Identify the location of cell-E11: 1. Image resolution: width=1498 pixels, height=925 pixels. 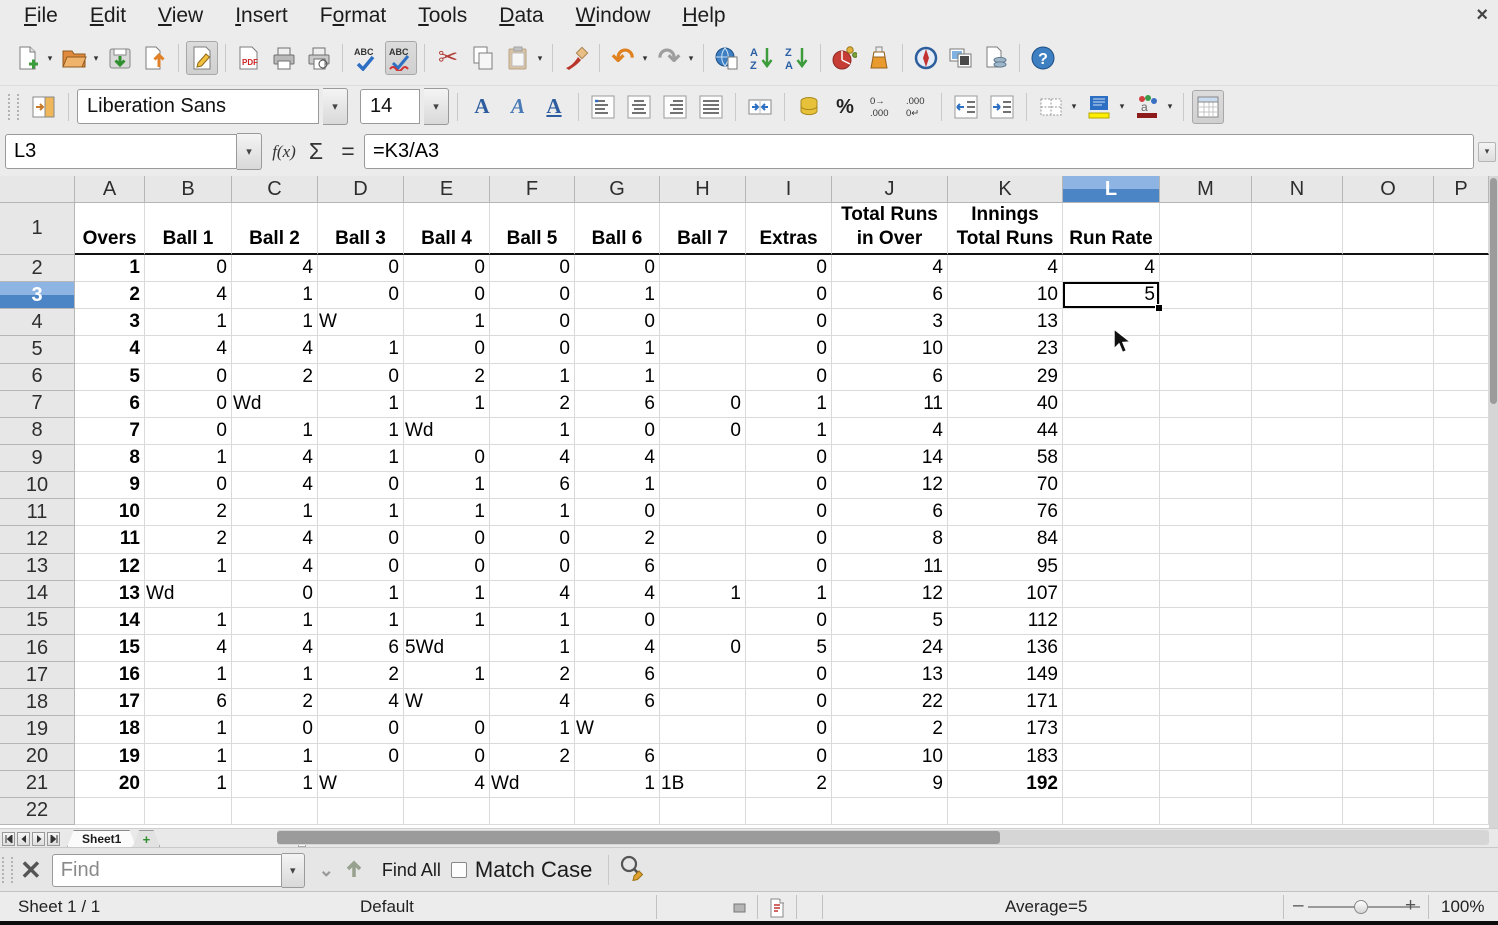
(447, 513).